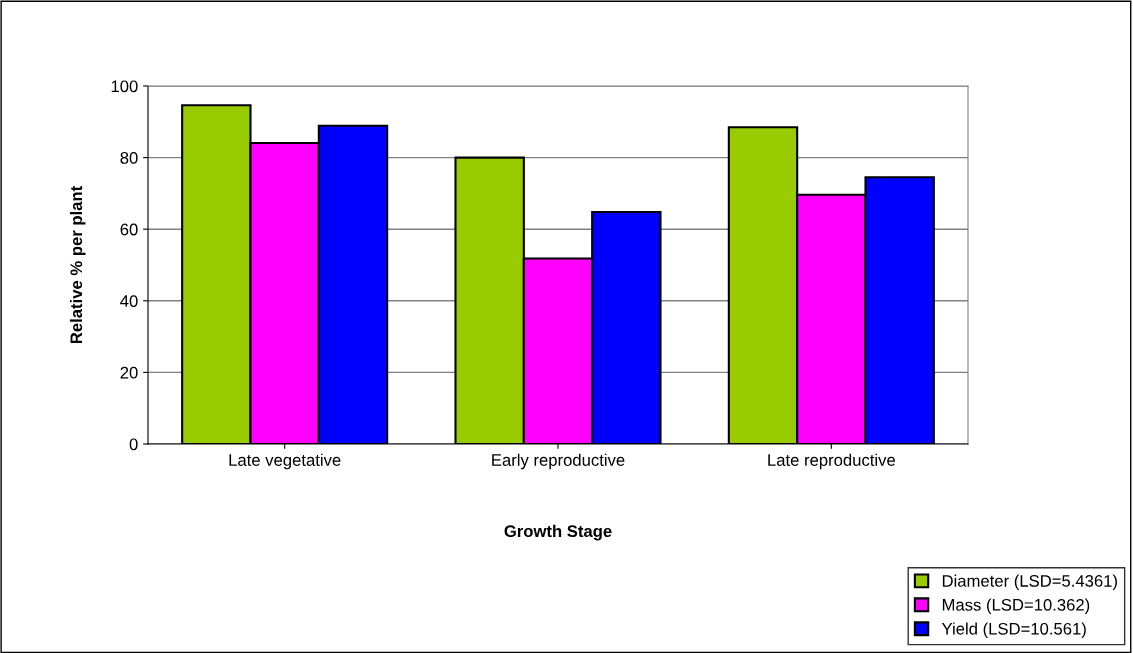  What do you see at coordinates (1029, 582) in the screenshot?
I see `legend-label: Diameter (LSD=5.4361)` at bounding box center [1029, 582].